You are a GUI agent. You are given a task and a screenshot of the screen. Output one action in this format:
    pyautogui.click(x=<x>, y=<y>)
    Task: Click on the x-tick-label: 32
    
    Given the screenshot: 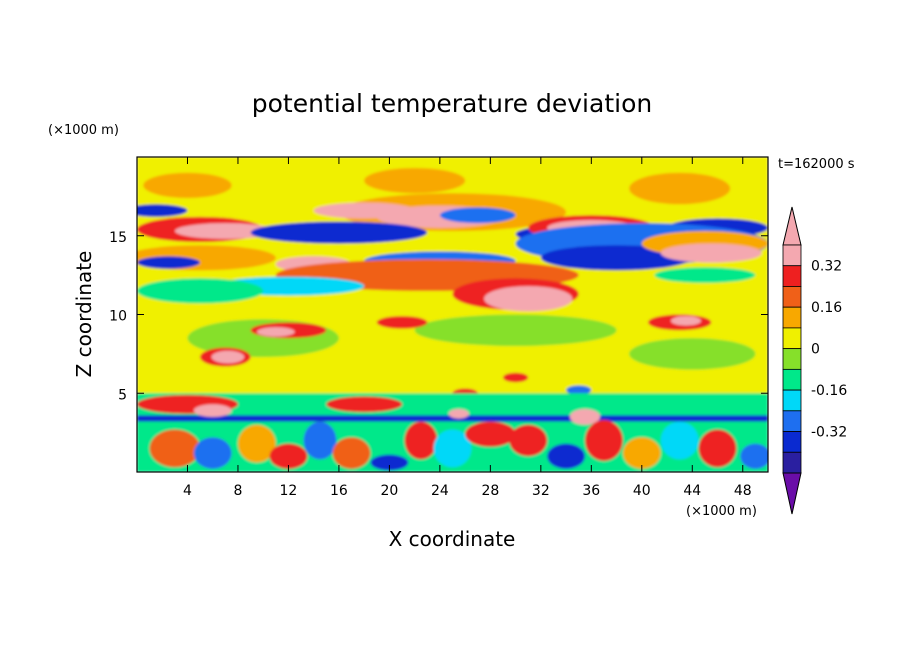 What is the action you would take?
    pyautogui.click(x=541, y=491)
    